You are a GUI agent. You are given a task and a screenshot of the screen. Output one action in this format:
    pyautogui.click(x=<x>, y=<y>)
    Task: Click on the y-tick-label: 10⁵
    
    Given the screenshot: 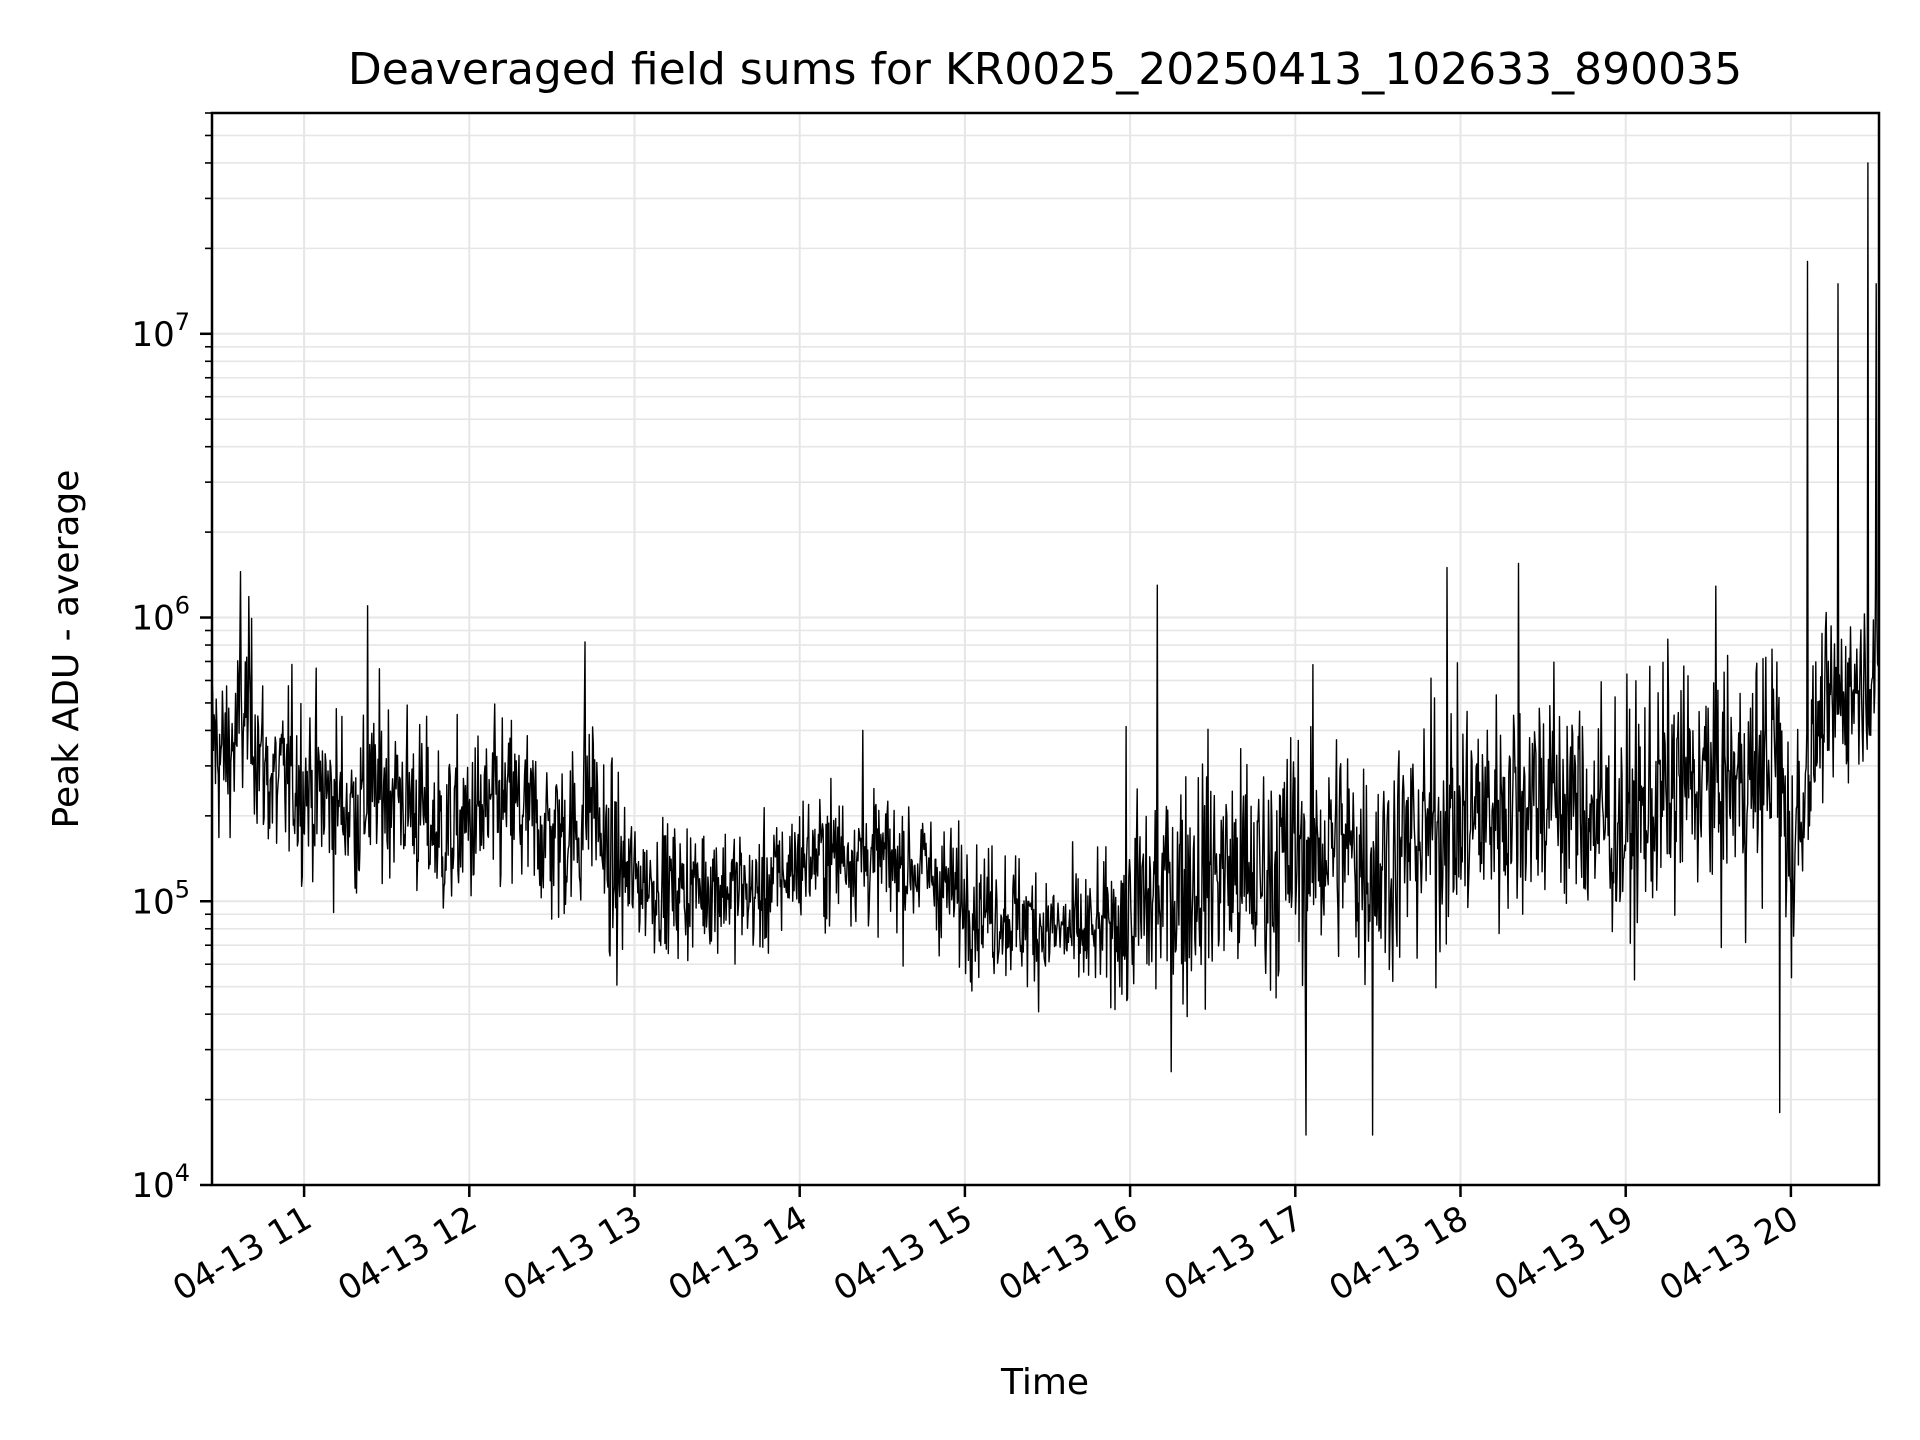 What is the action you would take?
    pyautogui.click(x=160, y=898)
    